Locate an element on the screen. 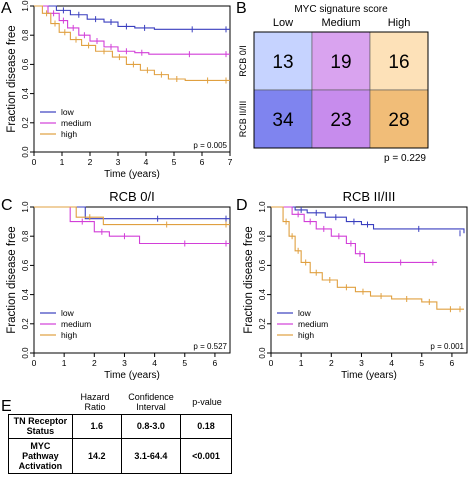 Image resolution: width=474 pixels, height=477 pixels. p-value-annotation: p = 0.005 is located at coordinates (210, 145).